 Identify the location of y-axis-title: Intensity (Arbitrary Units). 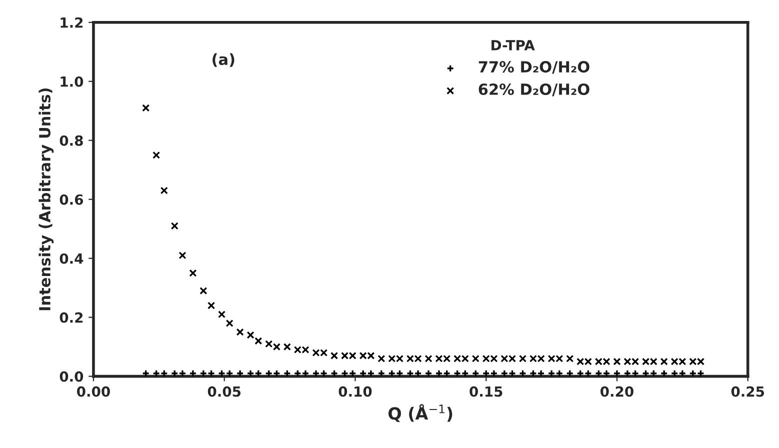
(46, 199).